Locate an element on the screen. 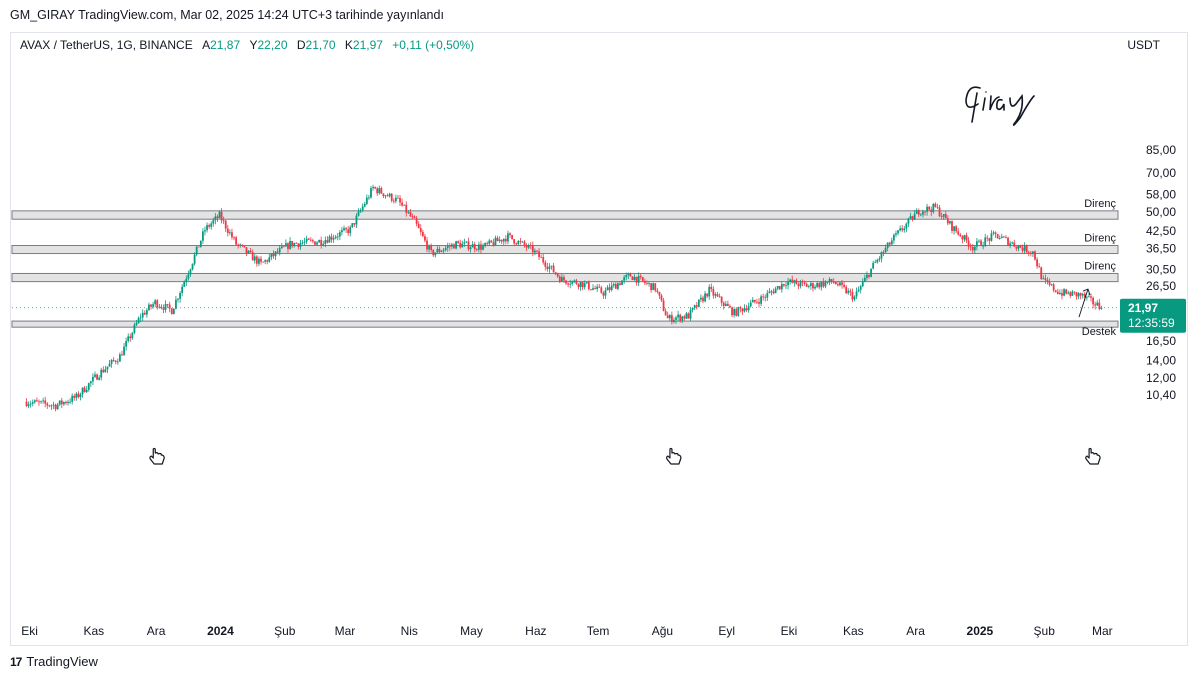 The image size is (1200, 682). x-tick-label: May is located at coordinates (471, 631).